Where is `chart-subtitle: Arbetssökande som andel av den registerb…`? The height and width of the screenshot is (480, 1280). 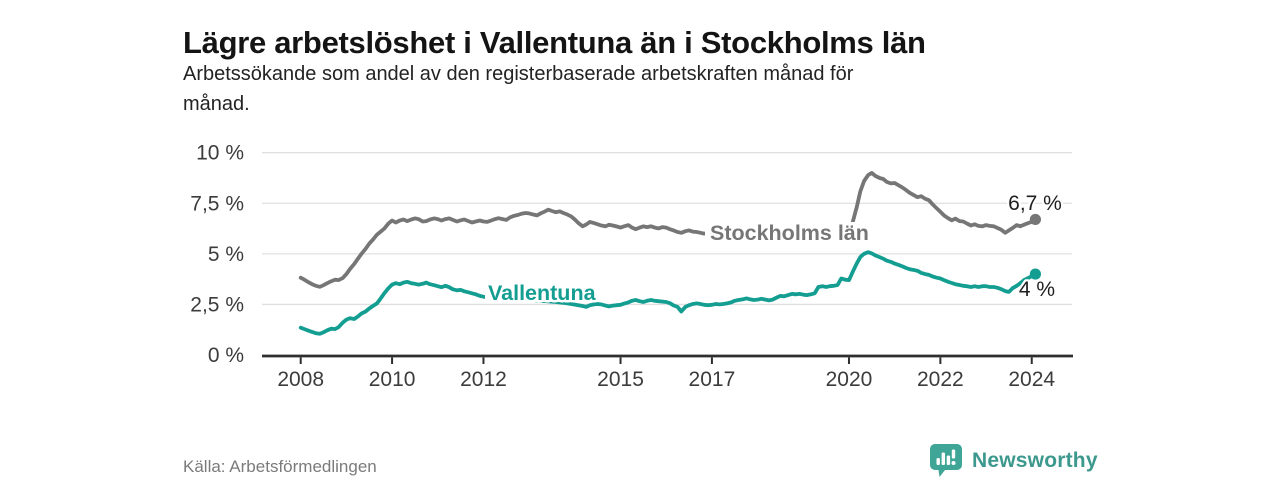
chart-subtitle: Arbetssökande som andel av den registerb… is located at coordinates (623, 89).